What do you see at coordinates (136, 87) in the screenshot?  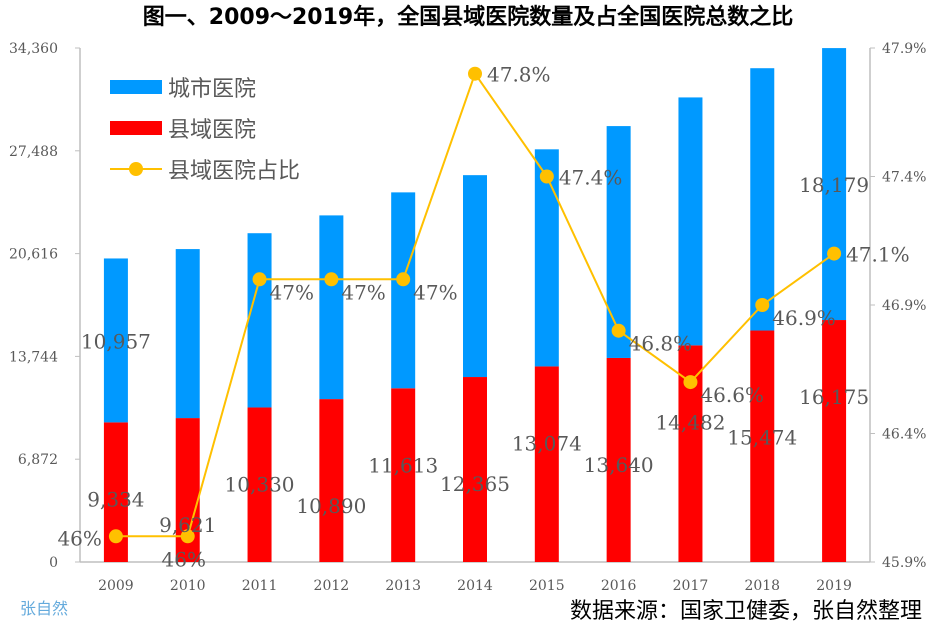 I see `legend-swatch-city` at bounding box center [136, 87].